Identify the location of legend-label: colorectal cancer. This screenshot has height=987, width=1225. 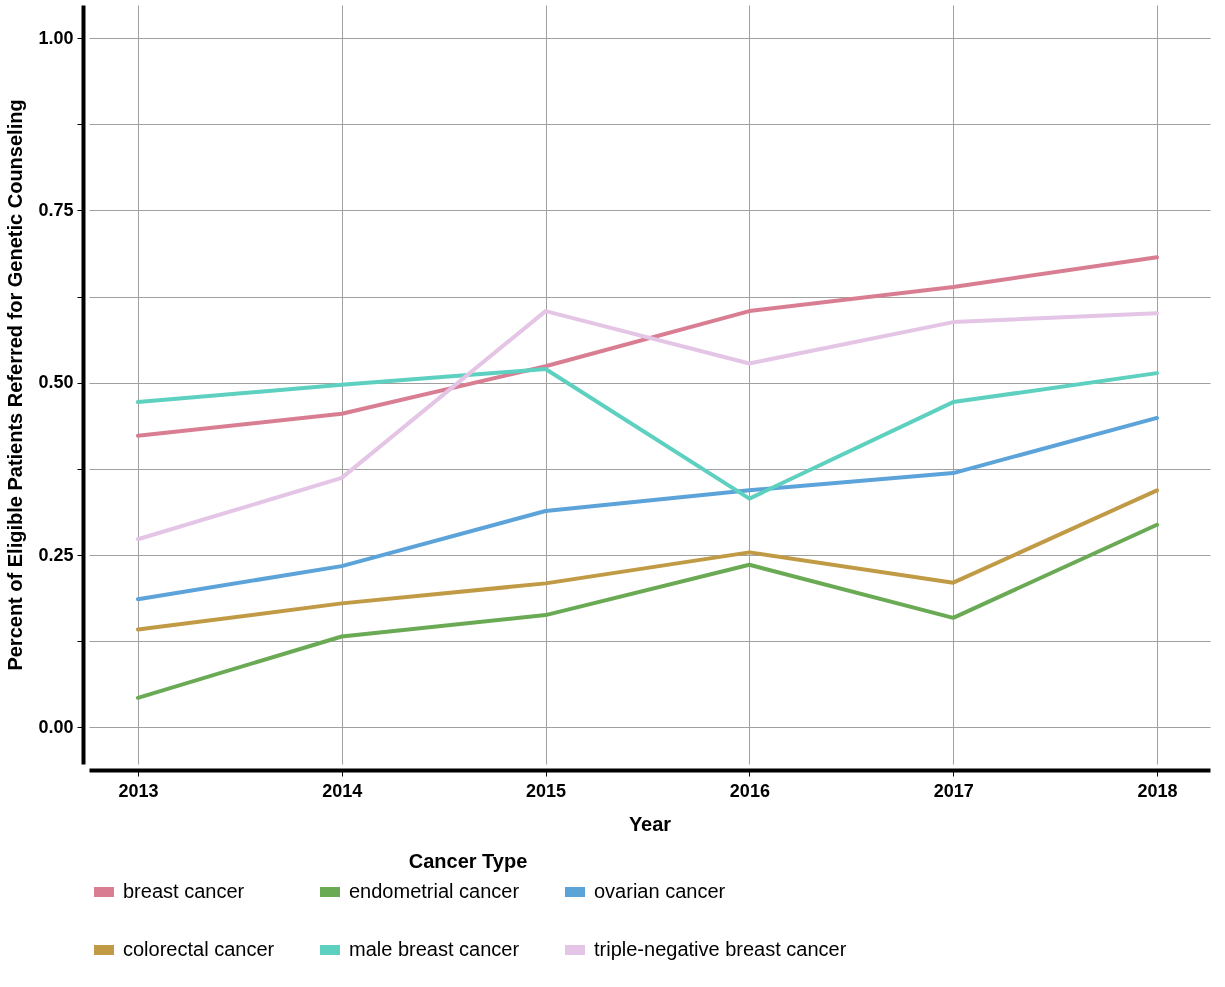
(199, 949).